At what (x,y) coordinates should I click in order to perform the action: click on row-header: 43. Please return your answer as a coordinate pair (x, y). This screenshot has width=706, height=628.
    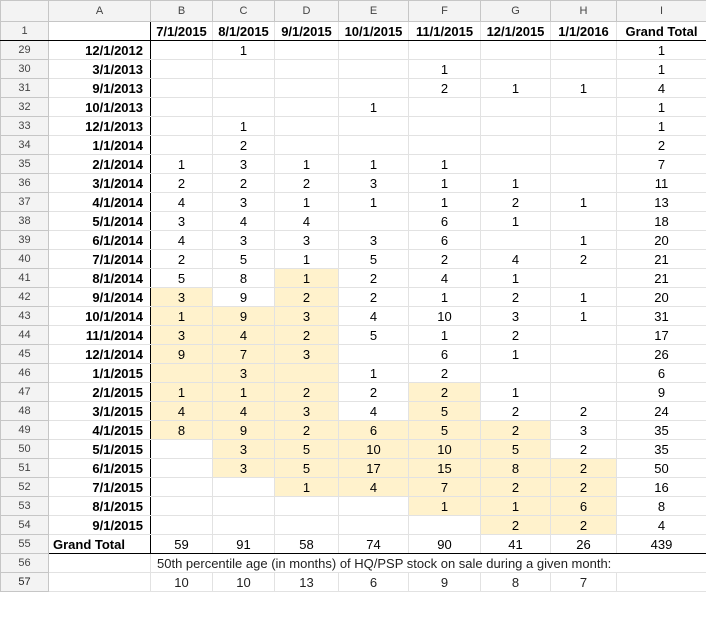
    Looking at the image, I should click on (24, 316).